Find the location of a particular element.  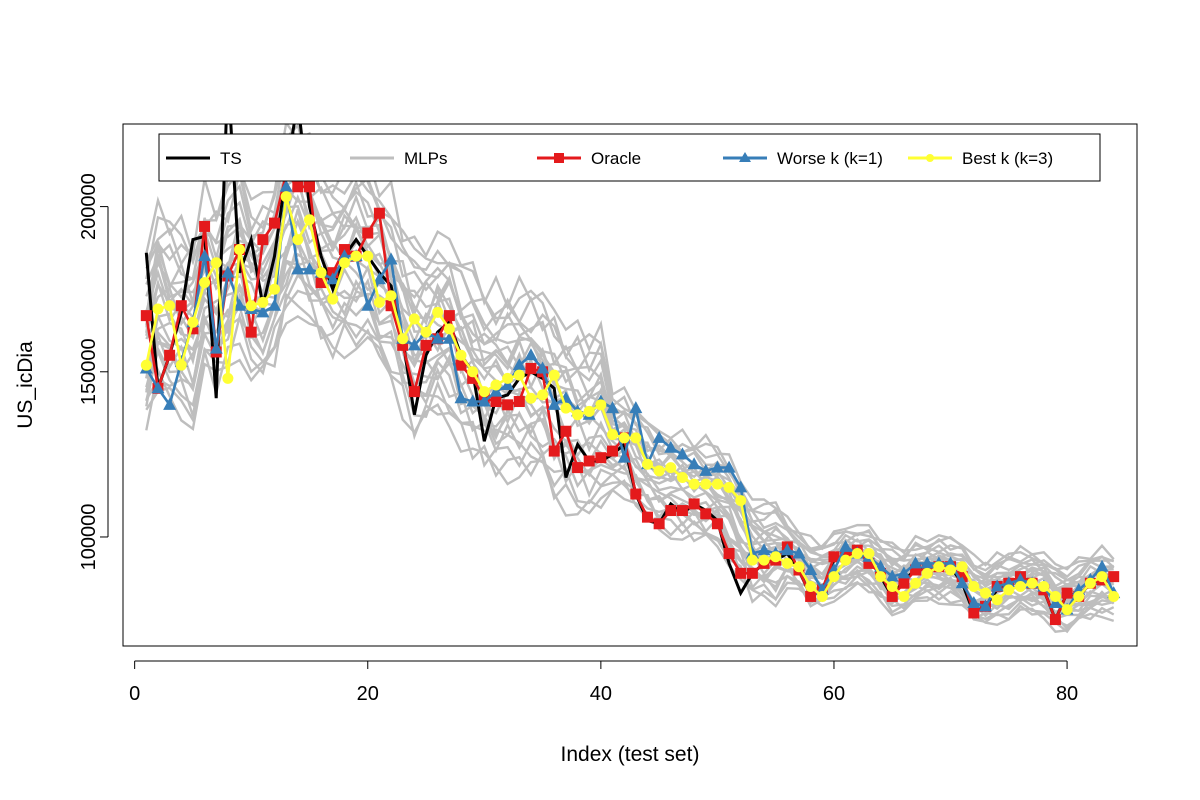

y-axis-label: US_icDia is located at coordinates (25, 385).